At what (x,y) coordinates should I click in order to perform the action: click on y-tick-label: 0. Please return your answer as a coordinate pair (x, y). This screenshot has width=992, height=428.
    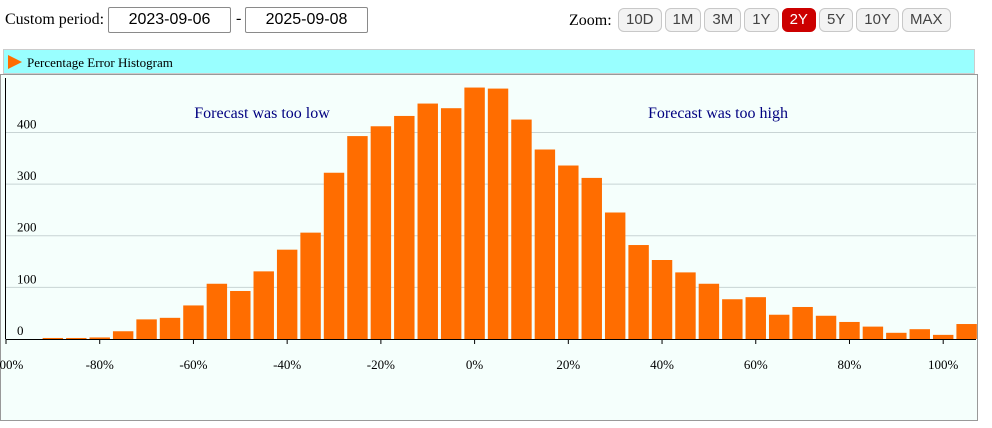
    Looking at the image, I should click on (20, 330).